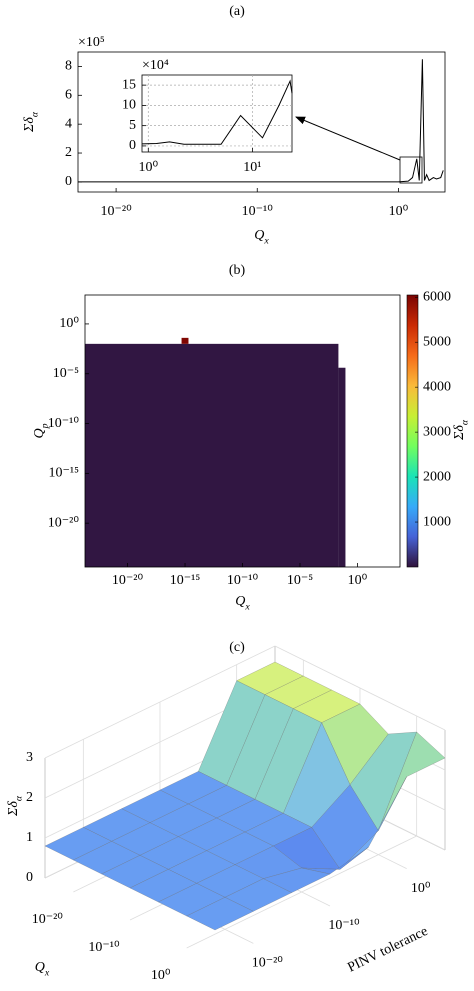  What do you see at coordinates (411, 170) in the screenshot?
I see `zoom-box` at bounding box center [411, 170].